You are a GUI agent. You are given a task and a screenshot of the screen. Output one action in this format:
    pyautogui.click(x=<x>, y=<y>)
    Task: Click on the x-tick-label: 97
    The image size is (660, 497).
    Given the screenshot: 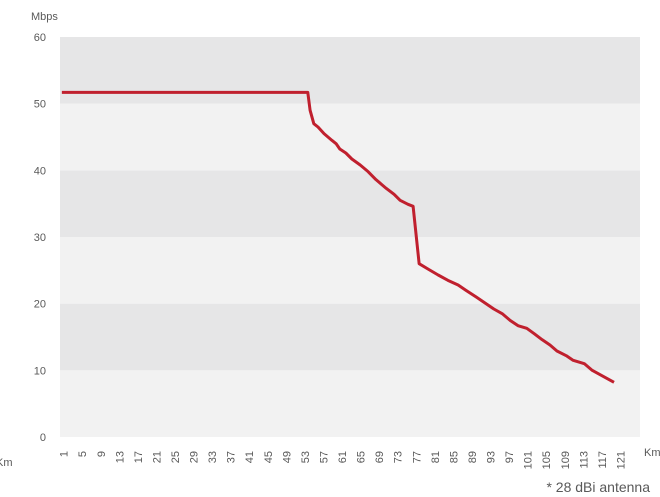 What is the action you would take?
    pyautogui.click(x=510, y=457)
    